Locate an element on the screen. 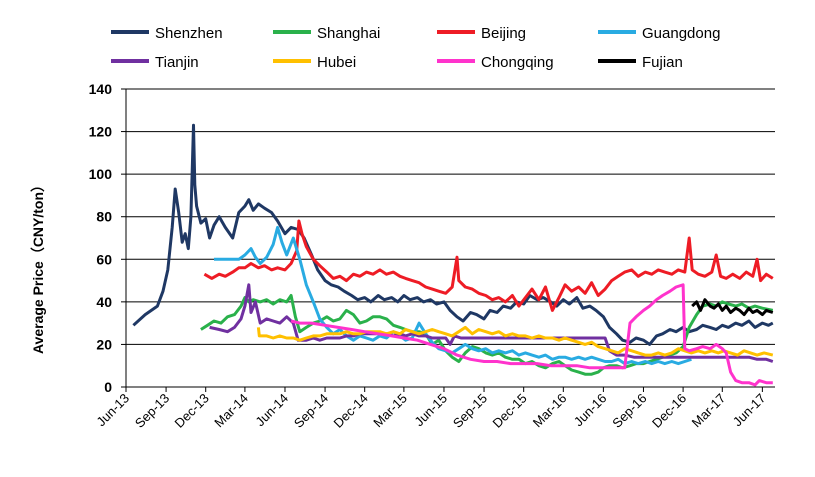 Image resolution: width=815 pixels, height=477 pixels. x-tick-label: Sep-15 is located at coordinates (470, 411).